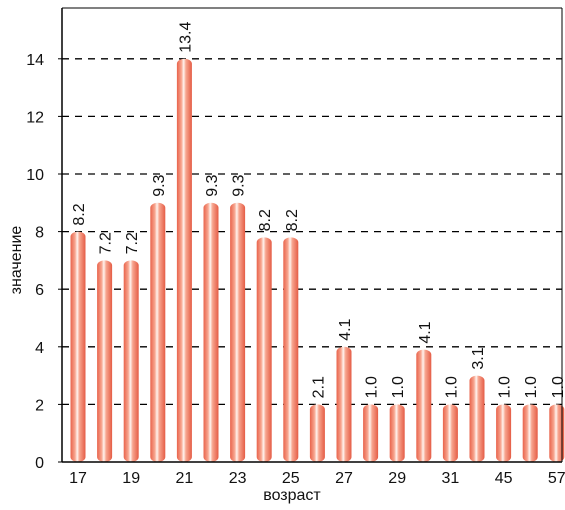 Image resolution: width=565 pixels, height=510 pixels. I want to click on y-tick-labels: 0 2 4 6 8 10 12 14, so click(35, 262).